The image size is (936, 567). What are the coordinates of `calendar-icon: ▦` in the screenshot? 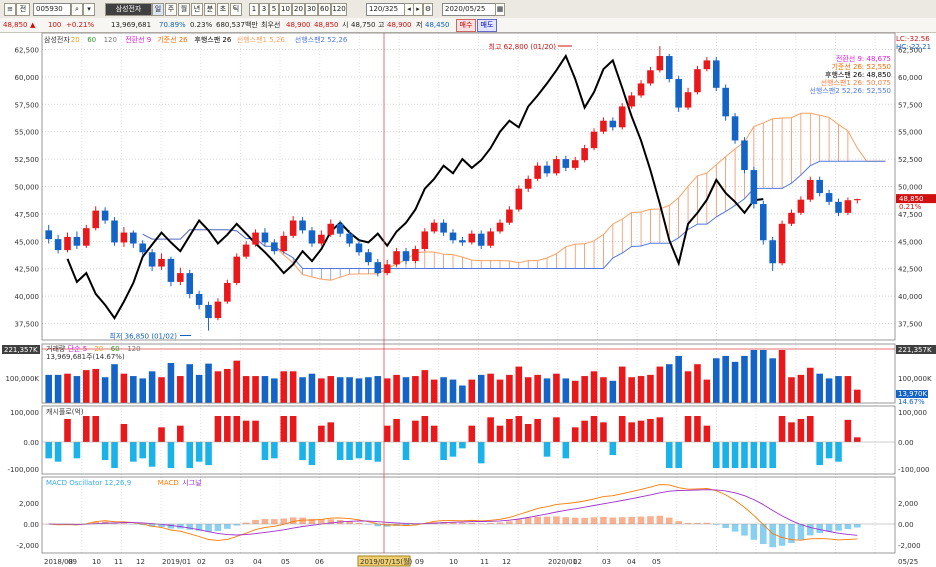 It's located at (500, 9).